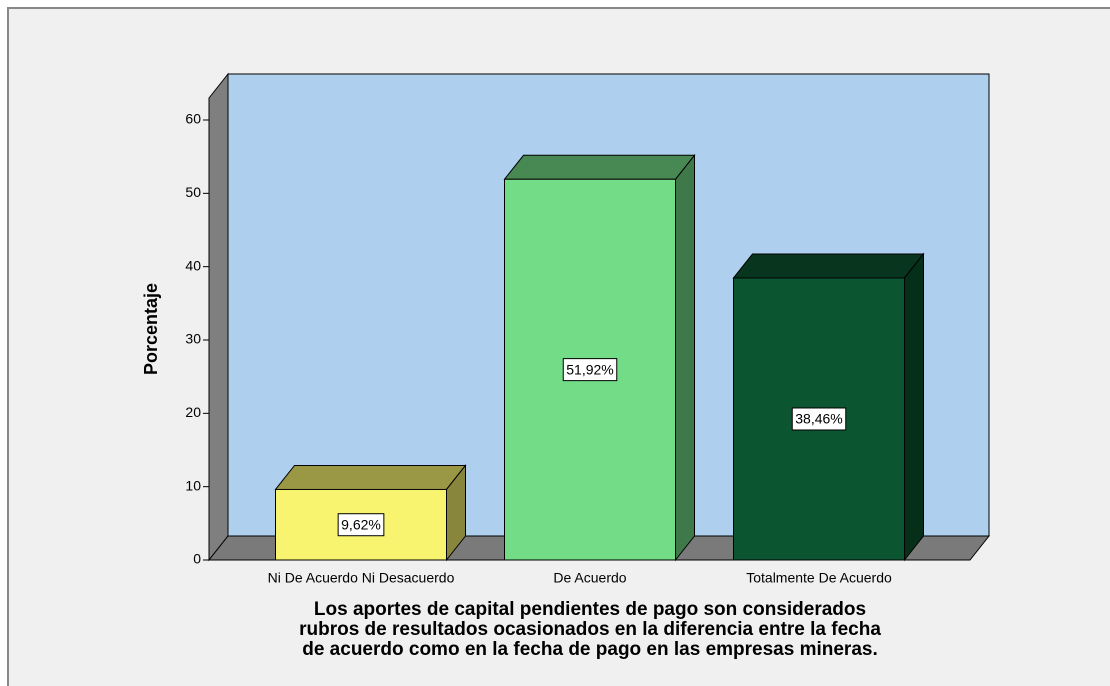 The width and height of the screenshot is (1110, 686). I want to click on x-tick-label: Ni De Acuerdo Ni Desacuerdo, so click(361, 578).